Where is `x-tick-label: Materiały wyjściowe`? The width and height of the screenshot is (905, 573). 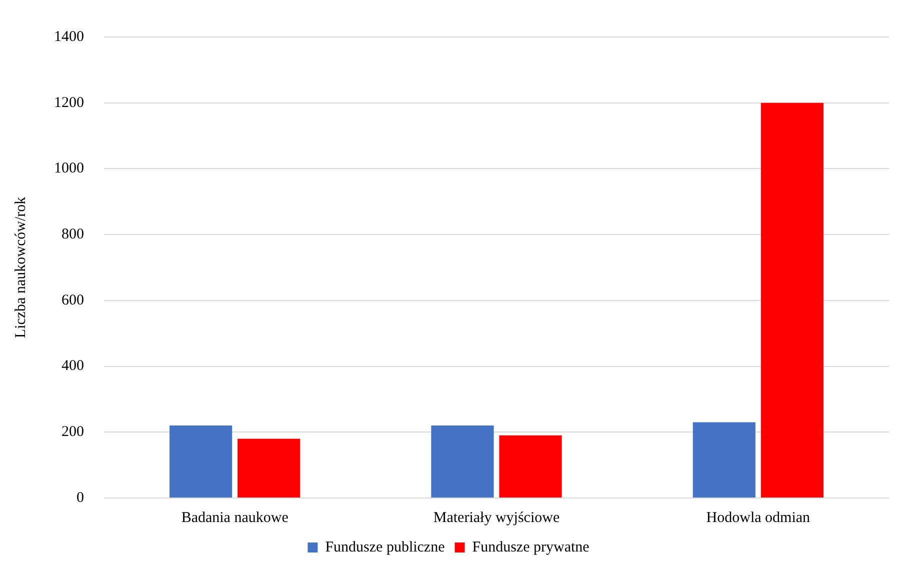 x-tick-label: Materiały wyjściowe is located at coordinates (496, 518).